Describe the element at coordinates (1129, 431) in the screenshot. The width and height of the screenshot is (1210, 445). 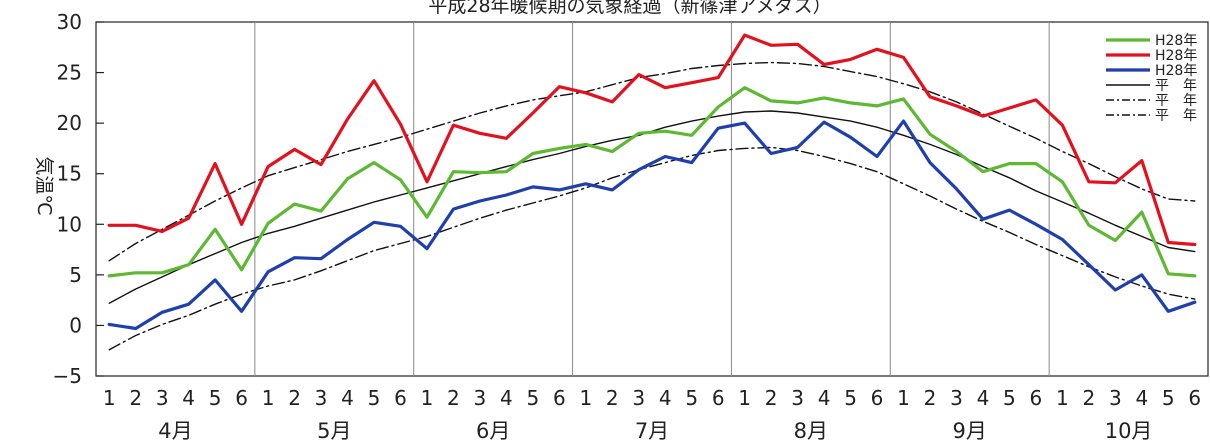
I see `month-label: 10月` at that location.